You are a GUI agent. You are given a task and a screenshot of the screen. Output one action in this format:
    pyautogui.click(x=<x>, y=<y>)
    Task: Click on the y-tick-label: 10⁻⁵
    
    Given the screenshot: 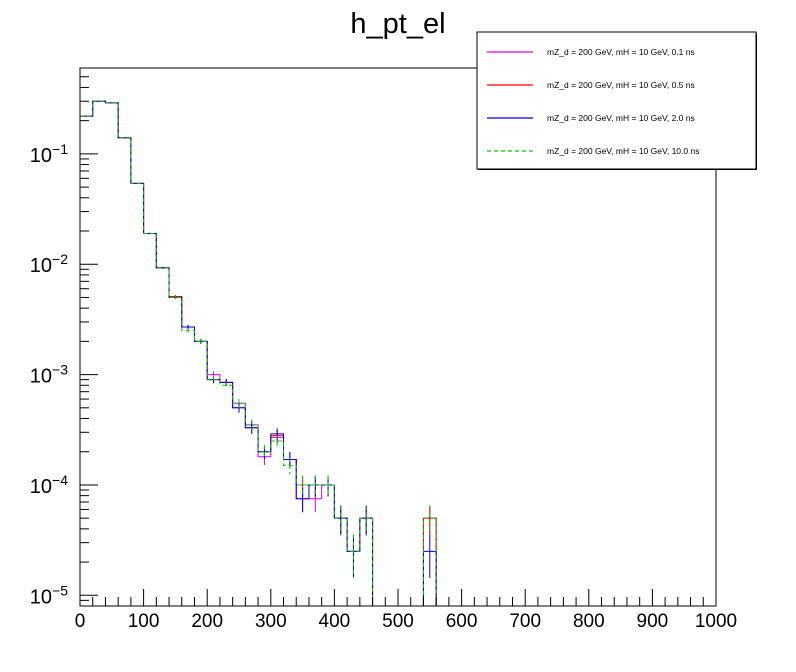 What is the action you would take?
    pyautogui.click(x=49, y=595)
    